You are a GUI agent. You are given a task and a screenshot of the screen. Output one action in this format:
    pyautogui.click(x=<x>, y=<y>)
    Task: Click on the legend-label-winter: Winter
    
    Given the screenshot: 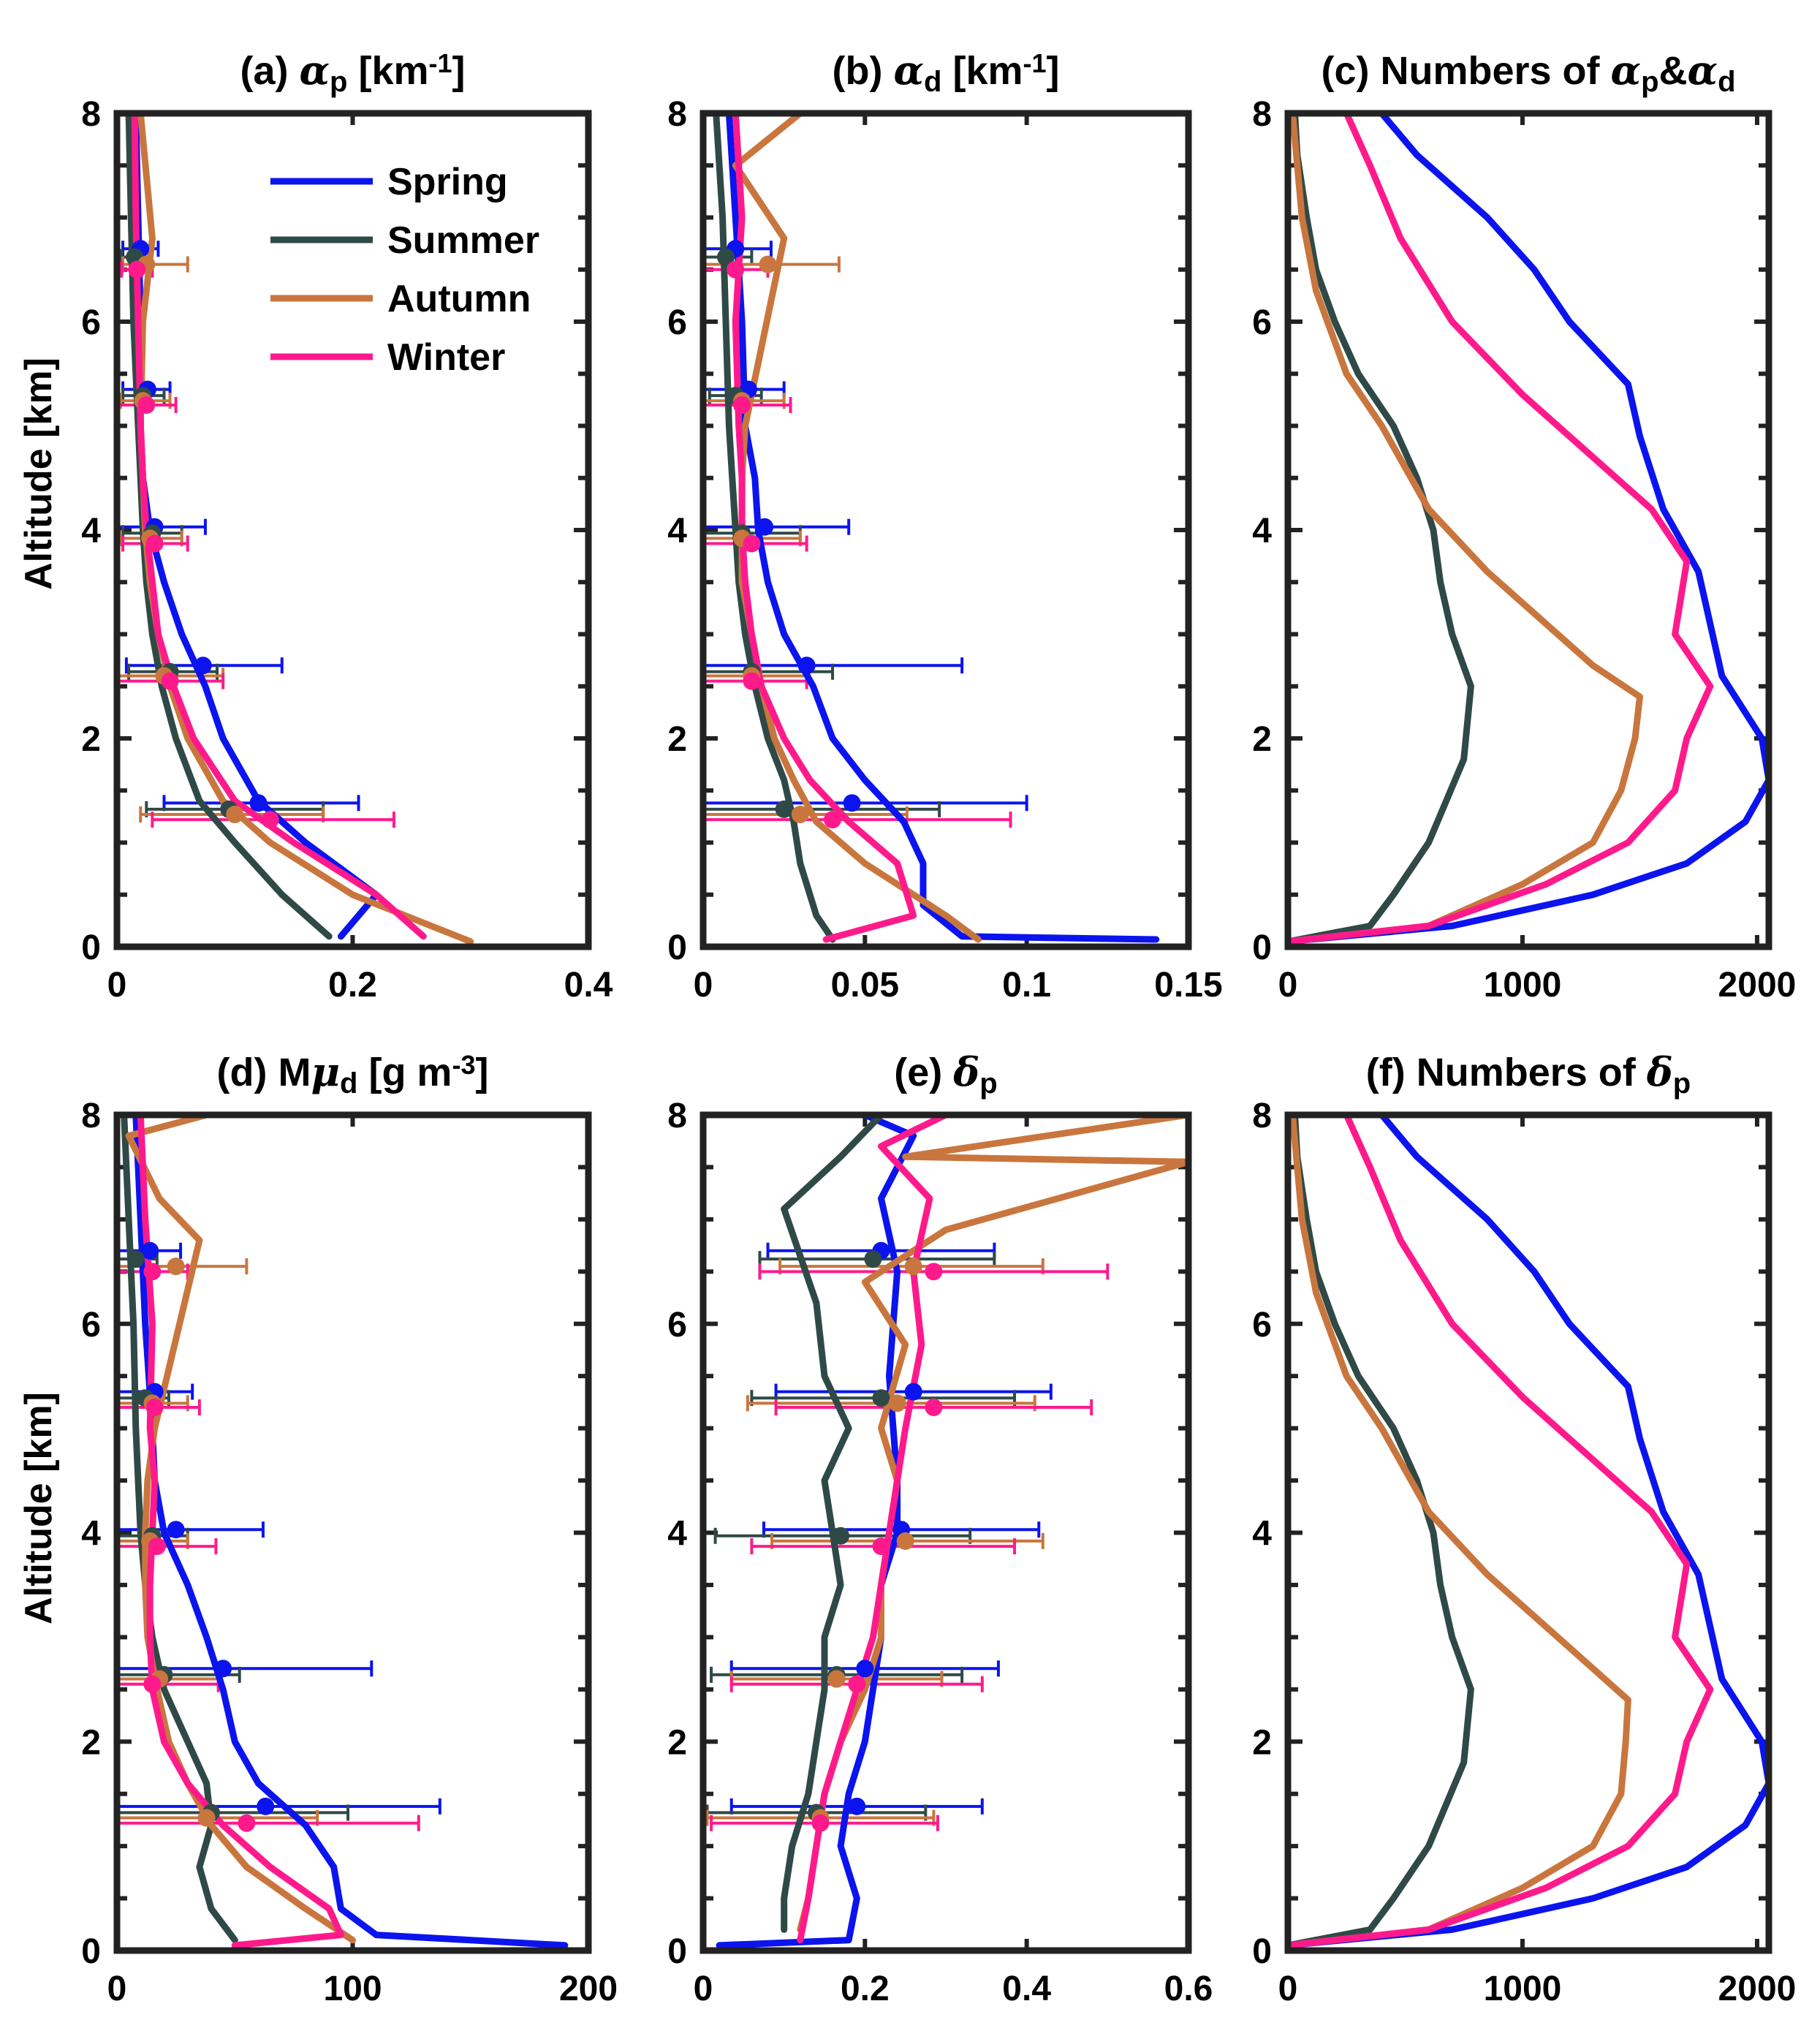 What is the action you would take?
    pyautogui.click(x=446, y=358)
    